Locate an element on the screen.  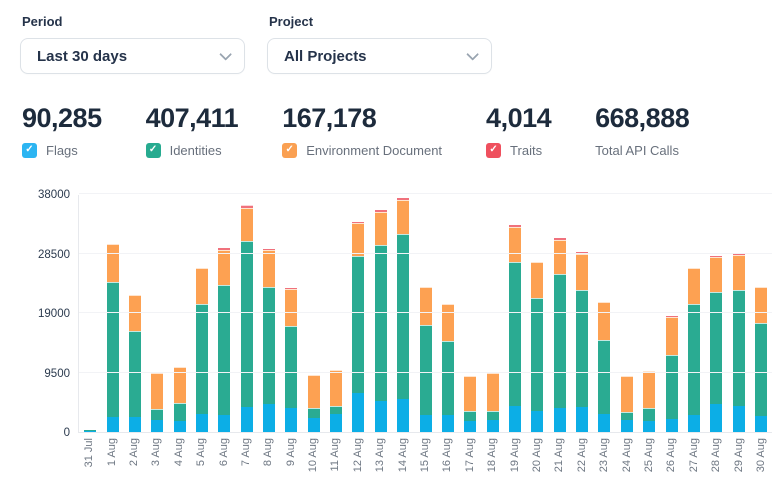
flags-checkbox: ✓ is located at coordinates (29, 150).